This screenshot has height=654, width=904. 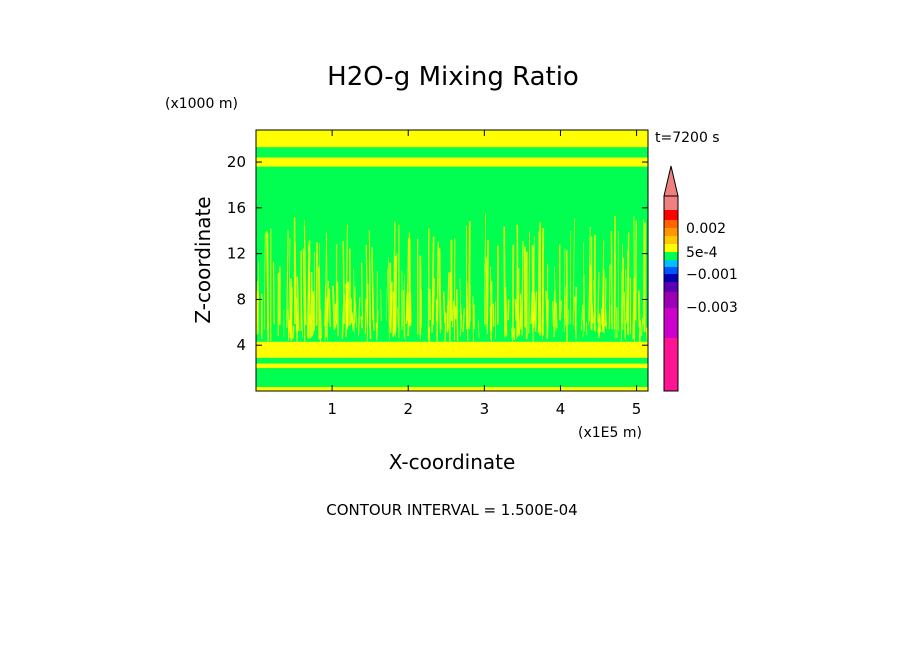 I want to click on y-axis: 4 8 12 16 20, so click(x=437, y=253).